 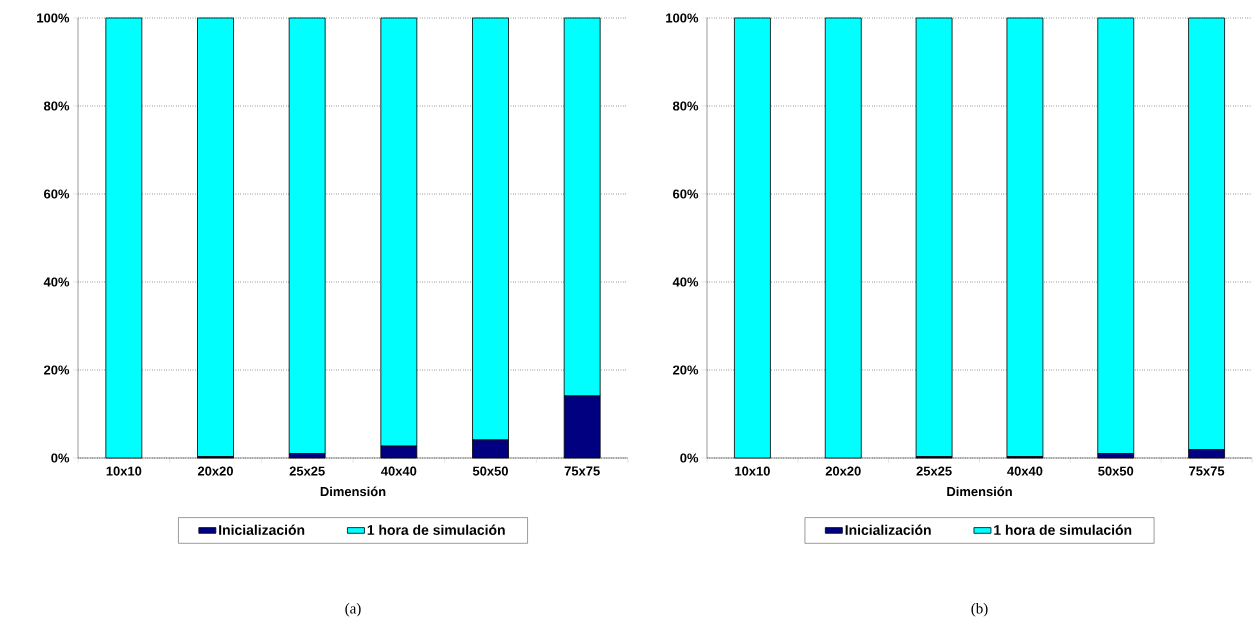 What do you see at coordinates (353, 610) in the screenshot?
I see `text: (a)` at bounding box center [353, 610].